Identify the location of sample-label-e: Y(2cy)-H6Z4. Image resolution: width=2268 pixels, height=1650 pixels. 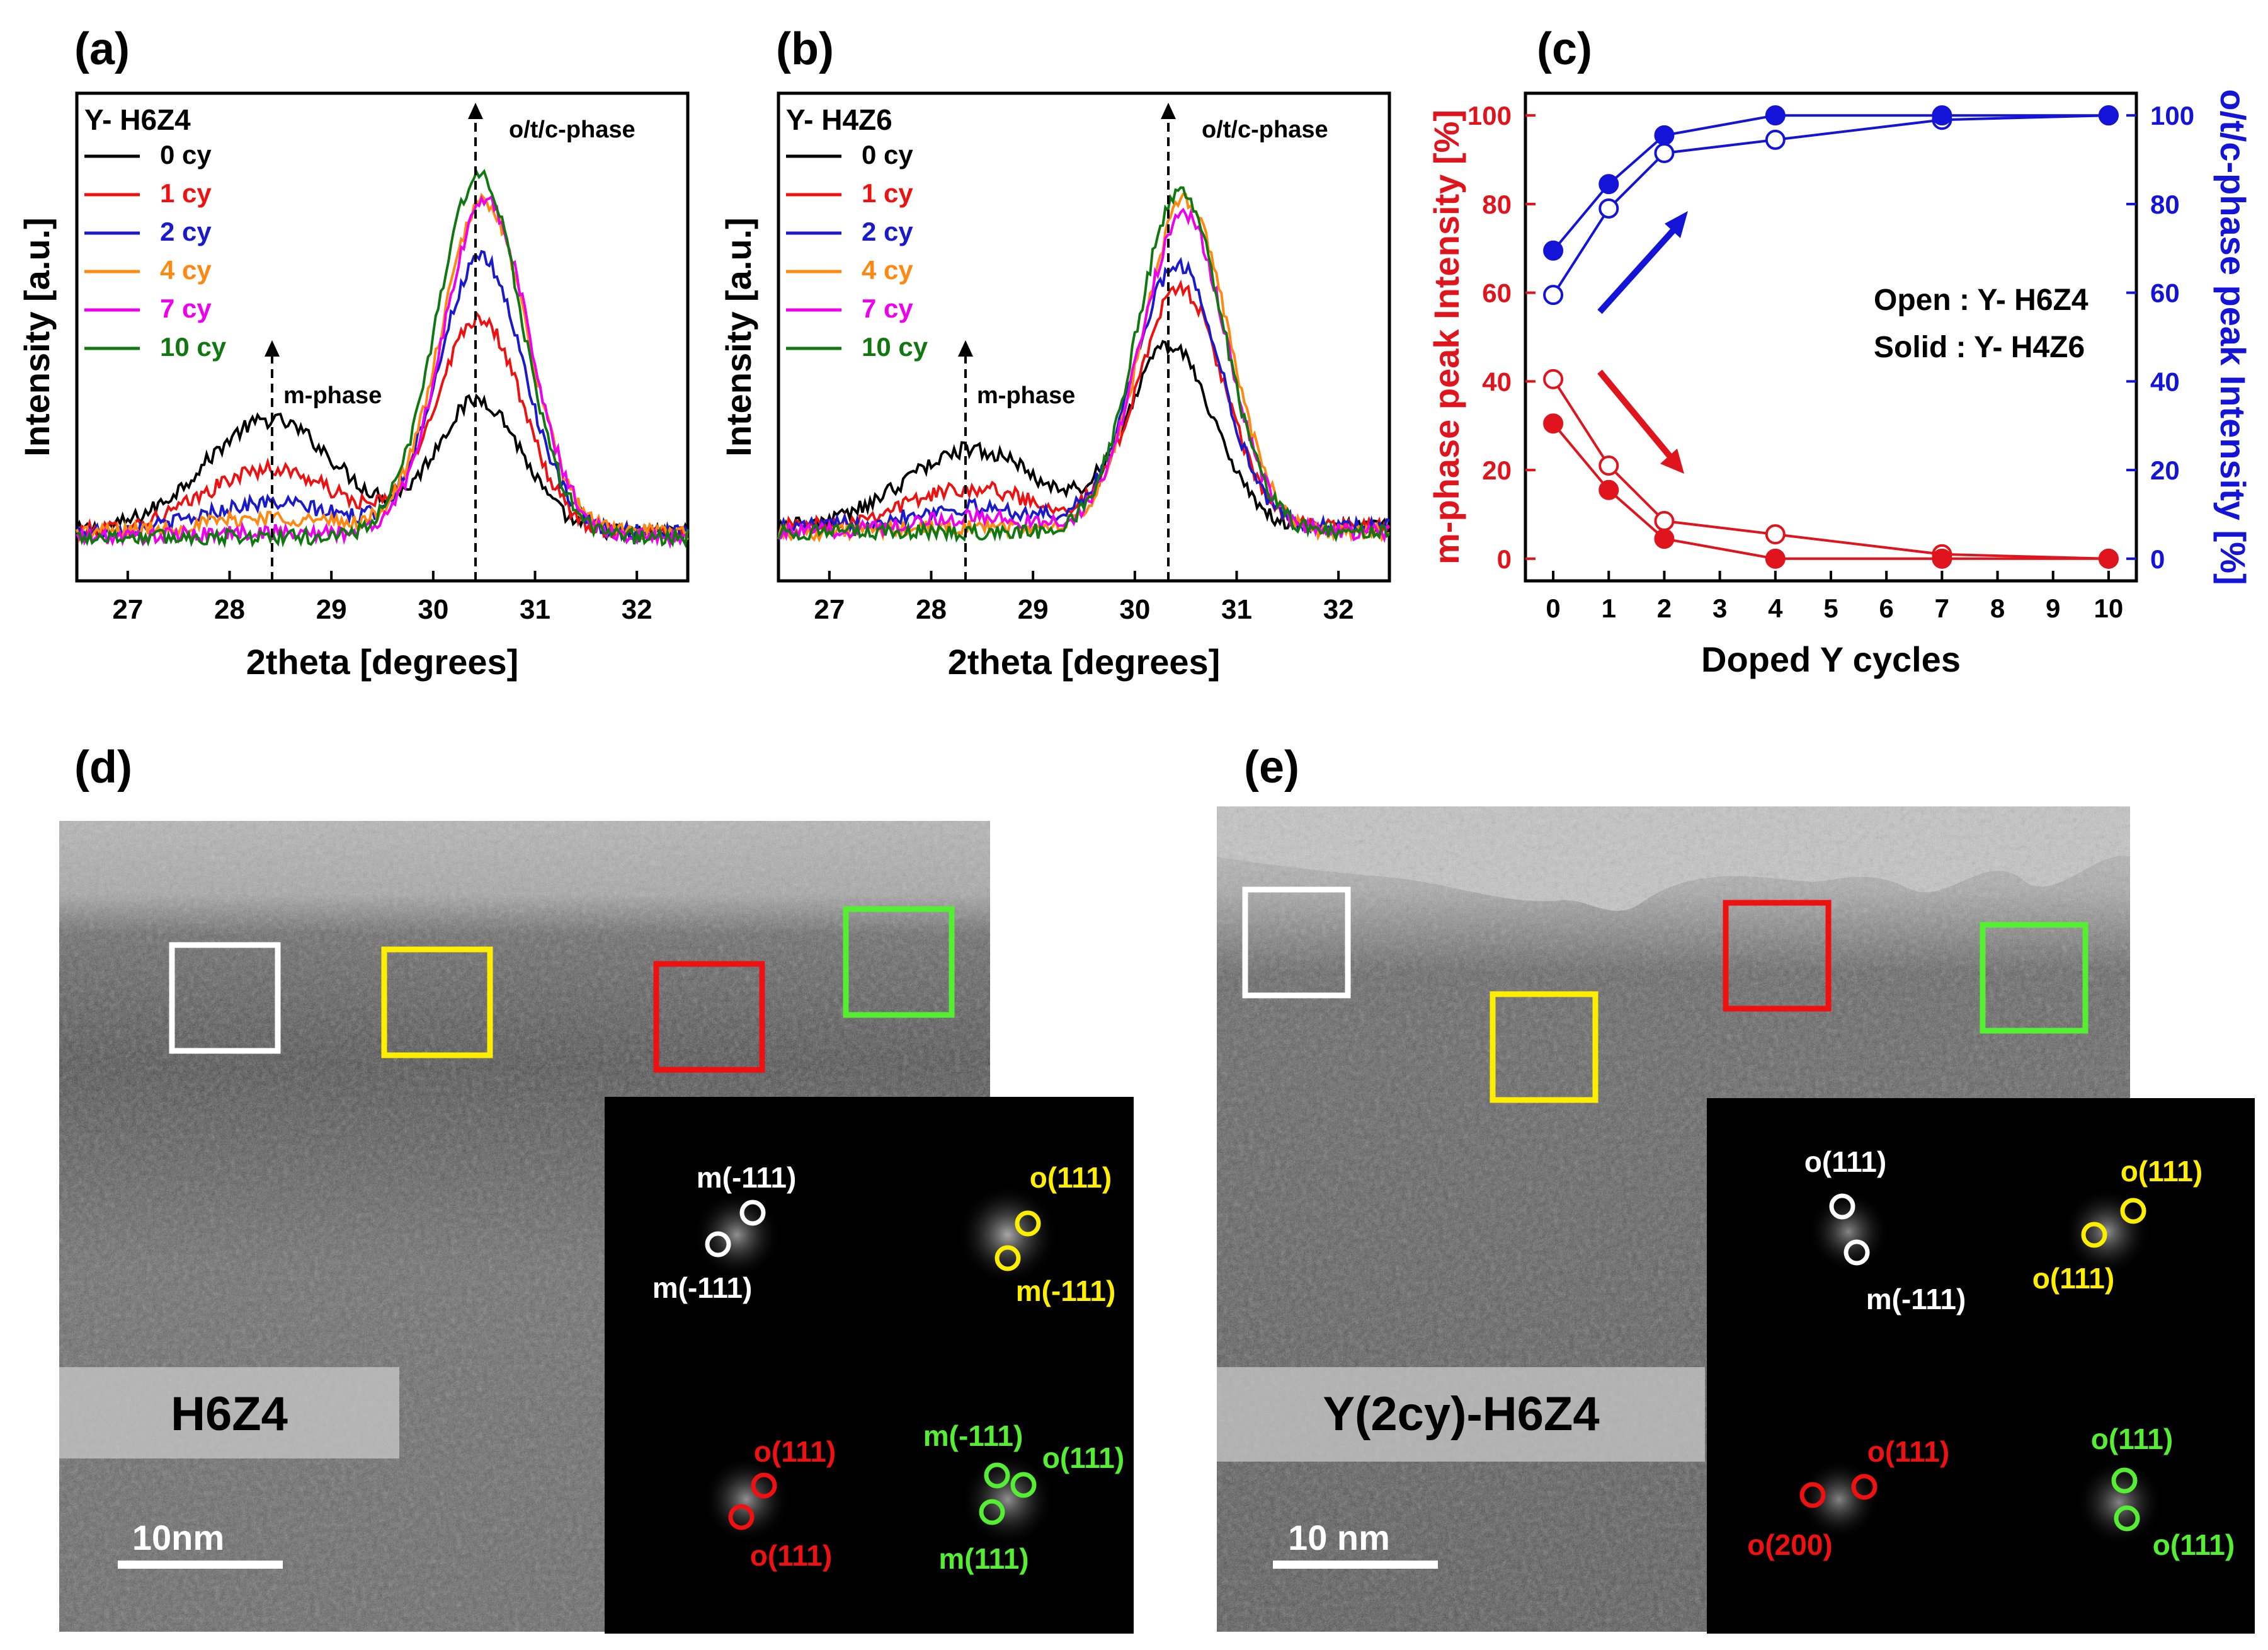
(1461, 1414).